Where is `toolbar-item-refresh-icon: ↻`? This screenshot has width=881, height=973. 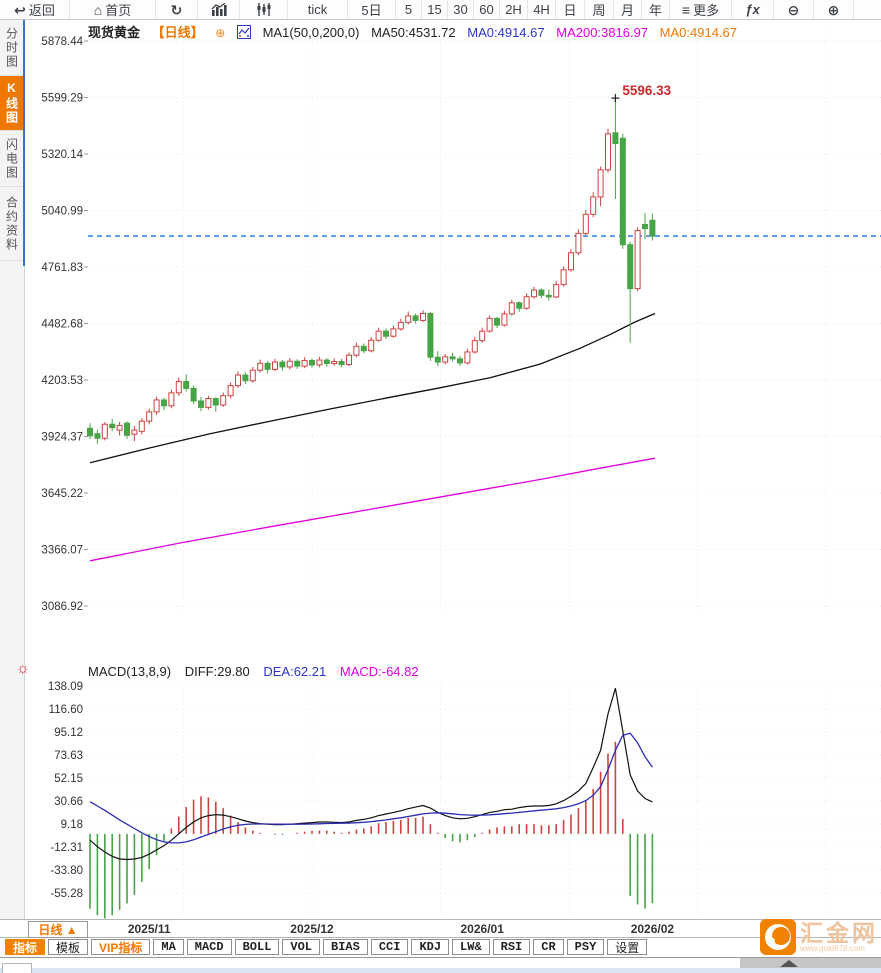 toolbar-item-refresh-icon: ↻ is located at coordinates (177, 9).